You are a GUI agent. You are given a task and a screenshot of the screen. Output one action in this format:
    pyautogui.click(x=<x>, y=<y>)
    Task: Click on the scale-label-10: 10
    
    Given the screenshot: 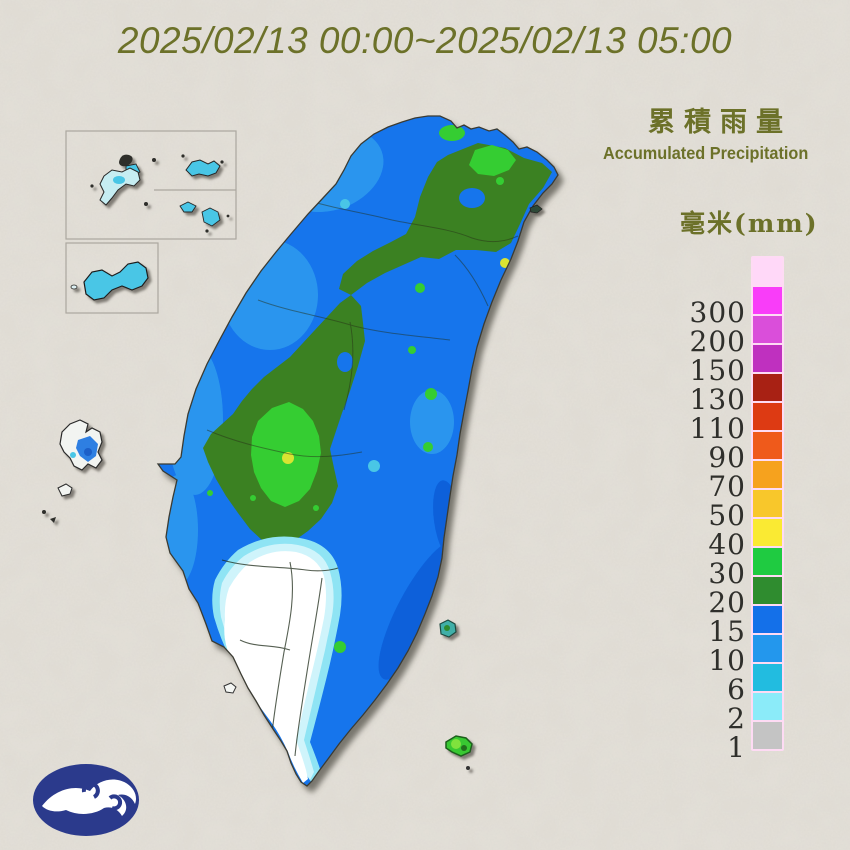 What is the action you would take?
    pyautogui.click(x=727, y=661)
    